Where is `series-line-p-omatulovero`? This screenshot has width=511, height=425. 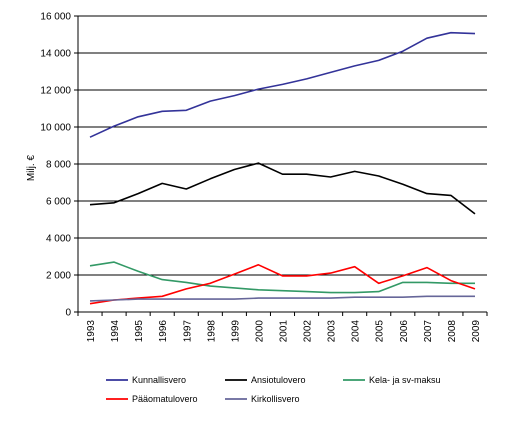 series-line-p-omatulovero is located at coordinates (282, 284).